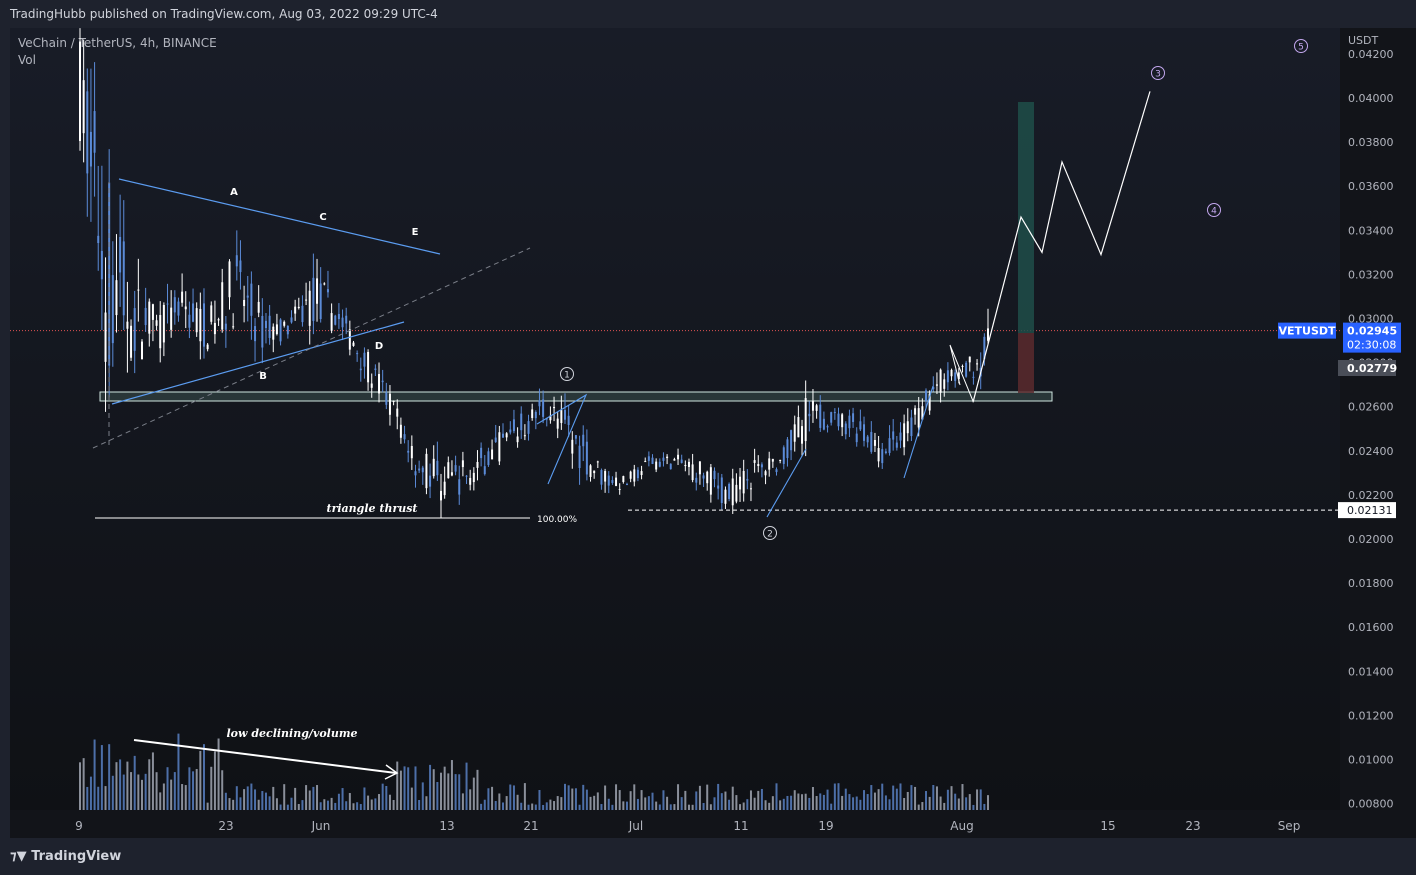  Describe the element at coordinates (961, 373) in the screenshot. I see `recent-move-line` at that location.